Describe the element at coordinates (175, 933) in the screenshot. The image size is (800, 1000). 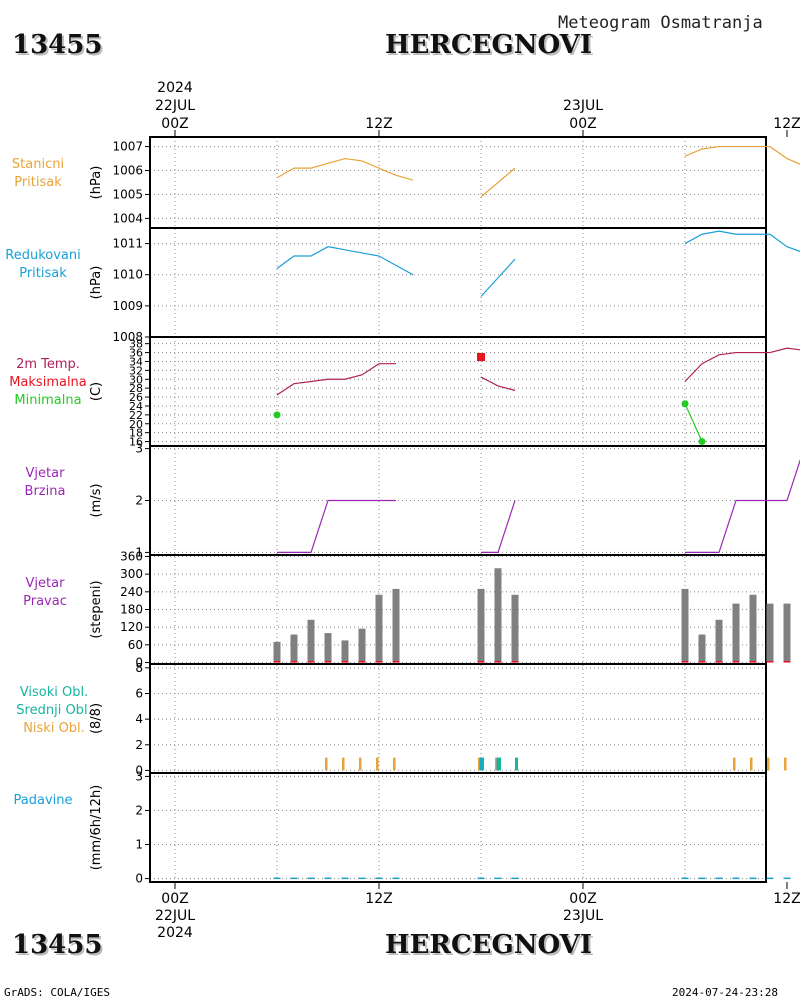
I see `bottom-year-label: 2024` at that location.